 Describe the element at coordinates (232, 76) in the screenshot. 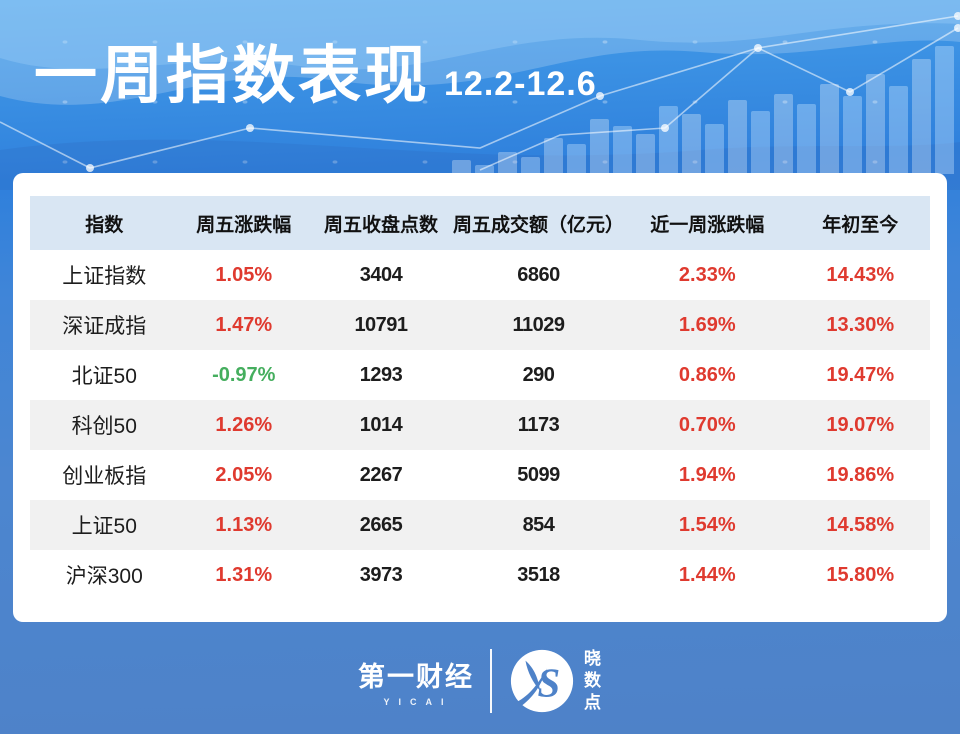

I see `page-title: 一周指数表现` at that location.